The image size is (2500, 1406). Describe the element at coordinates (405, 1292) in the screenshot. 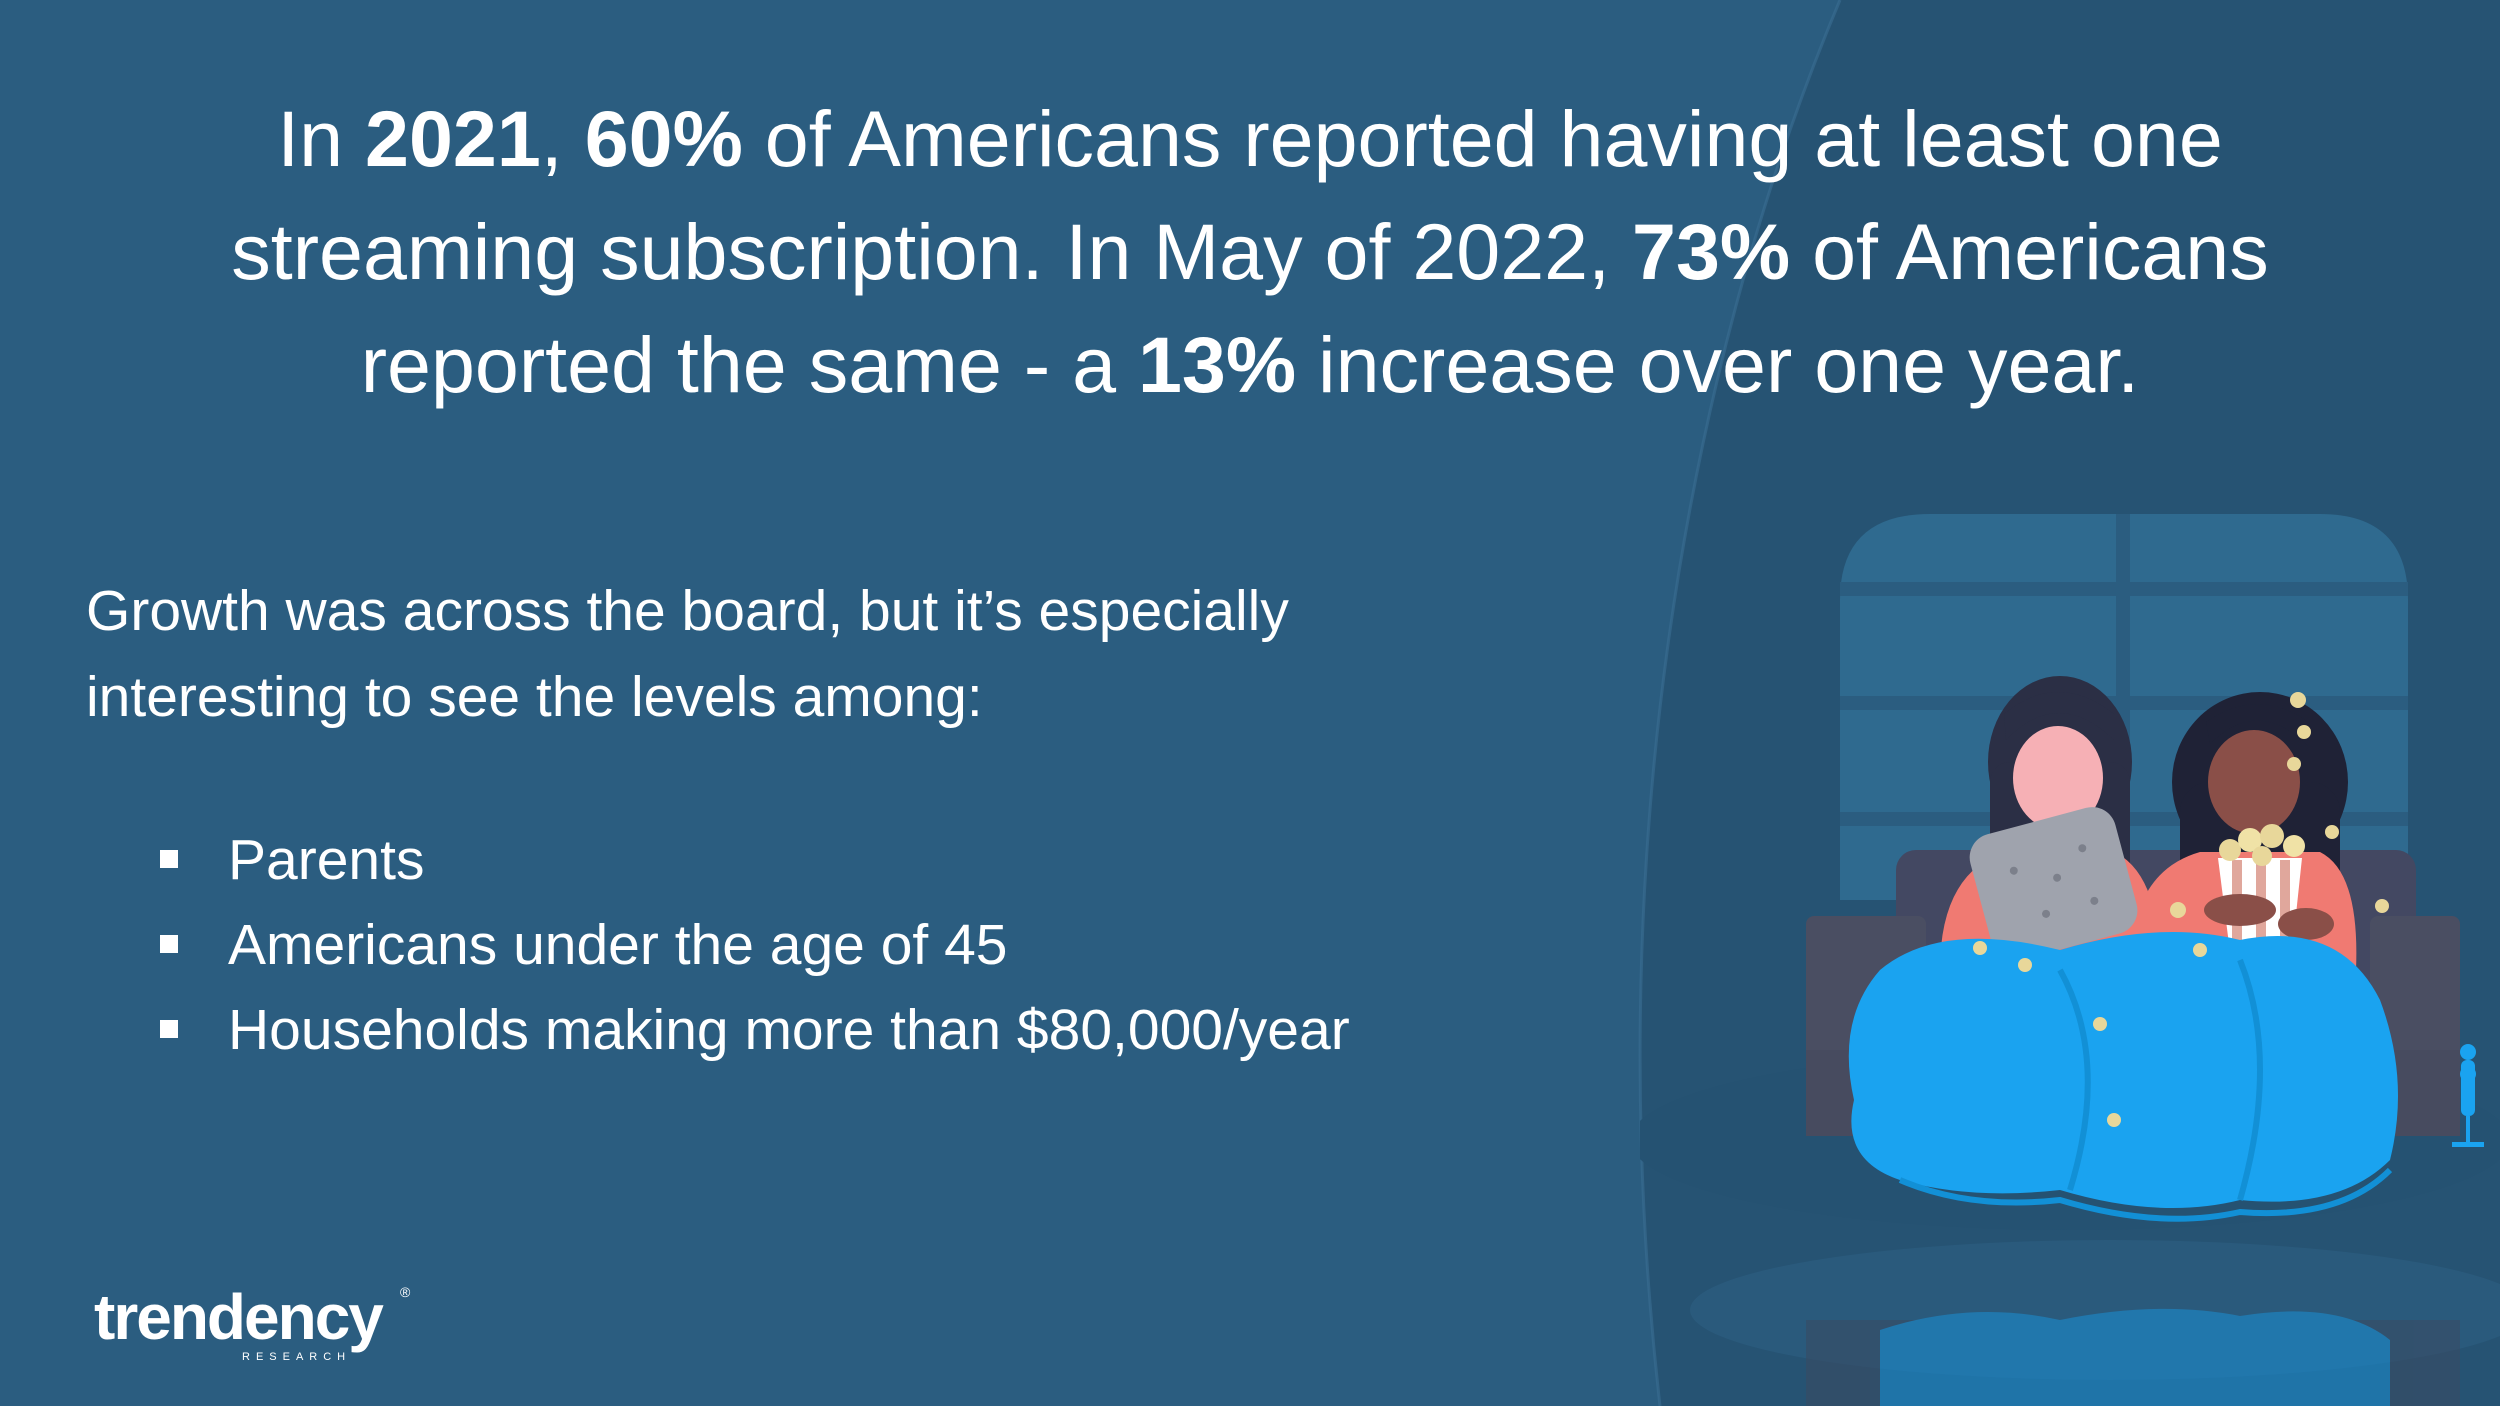

I see `registered-mark: ®` at that location.